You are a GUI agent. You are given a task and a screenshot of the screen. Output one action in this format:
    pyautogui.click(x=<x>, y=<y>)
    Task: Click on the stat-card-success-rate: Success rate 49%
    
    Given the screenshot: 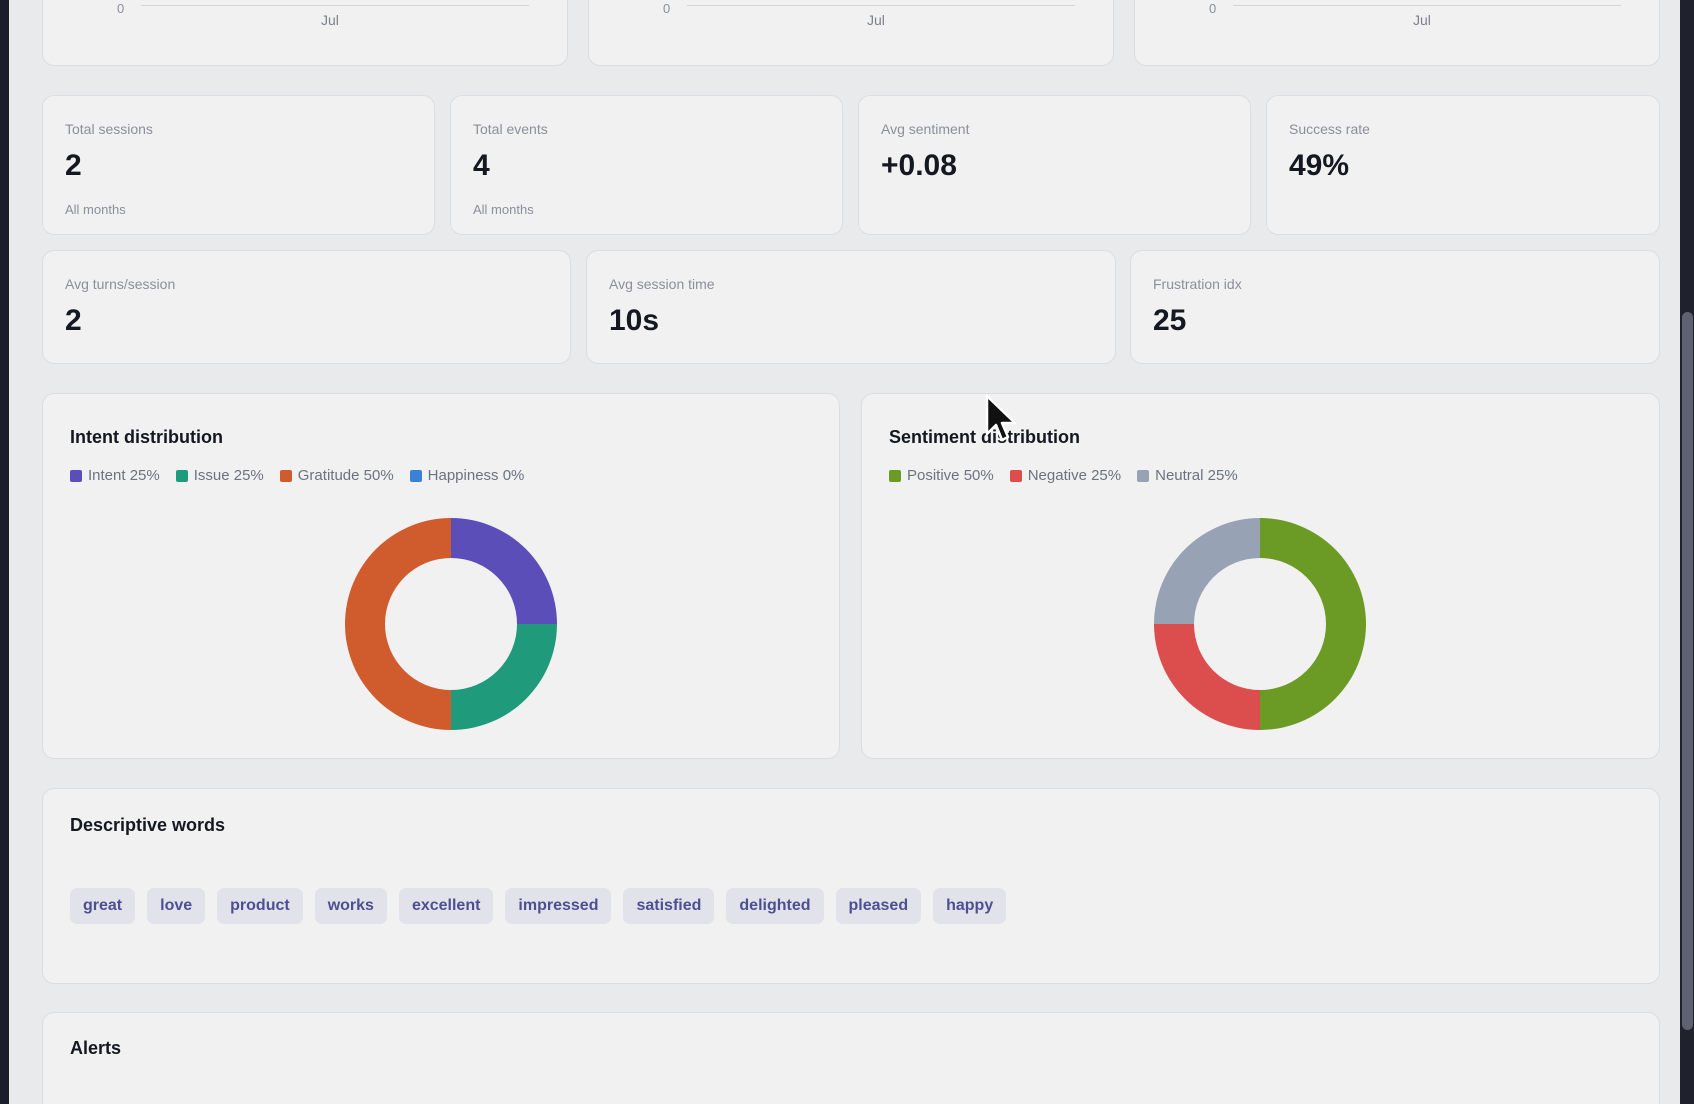 What is the action you would take?
    pyautogui.click(x=1463, y=165)
    